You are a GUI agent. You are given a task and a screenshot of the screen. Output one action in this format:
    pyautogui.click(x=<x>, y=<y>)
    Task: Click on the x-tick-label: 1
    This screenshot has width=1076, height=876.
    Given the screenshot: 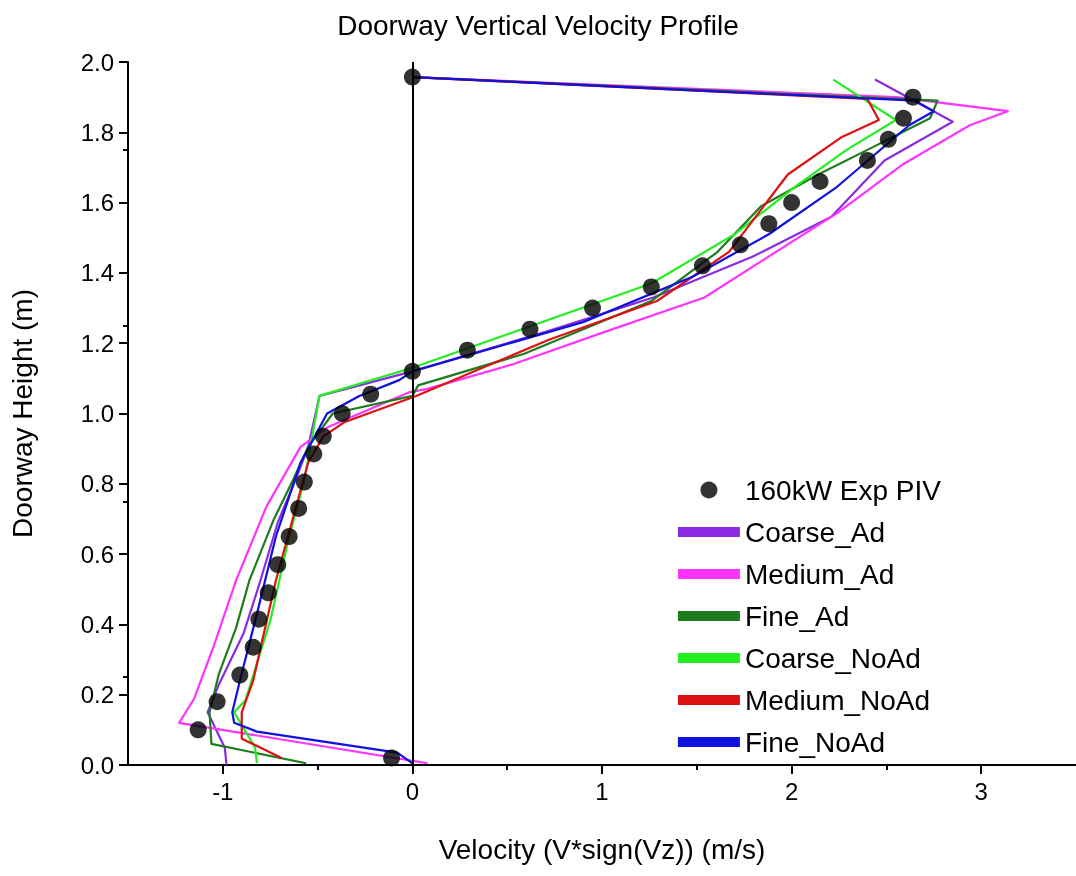 What is the action you would take?
    pyautogui.click(x=602, y=791)
    